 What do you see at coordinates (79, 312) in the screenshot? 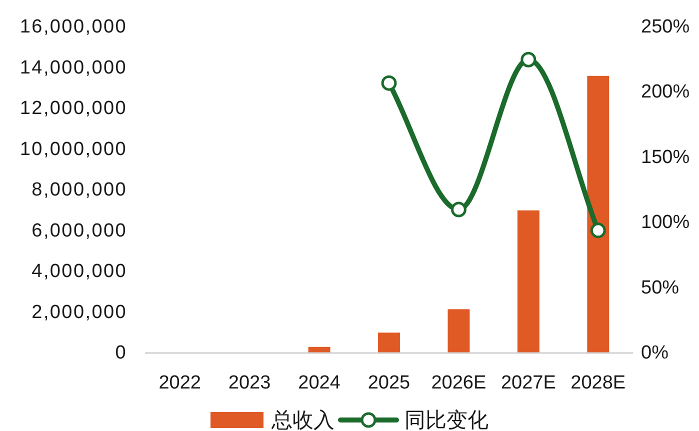
I see `y-tick-label: 2,000,000` at bounding box center [79, 312].